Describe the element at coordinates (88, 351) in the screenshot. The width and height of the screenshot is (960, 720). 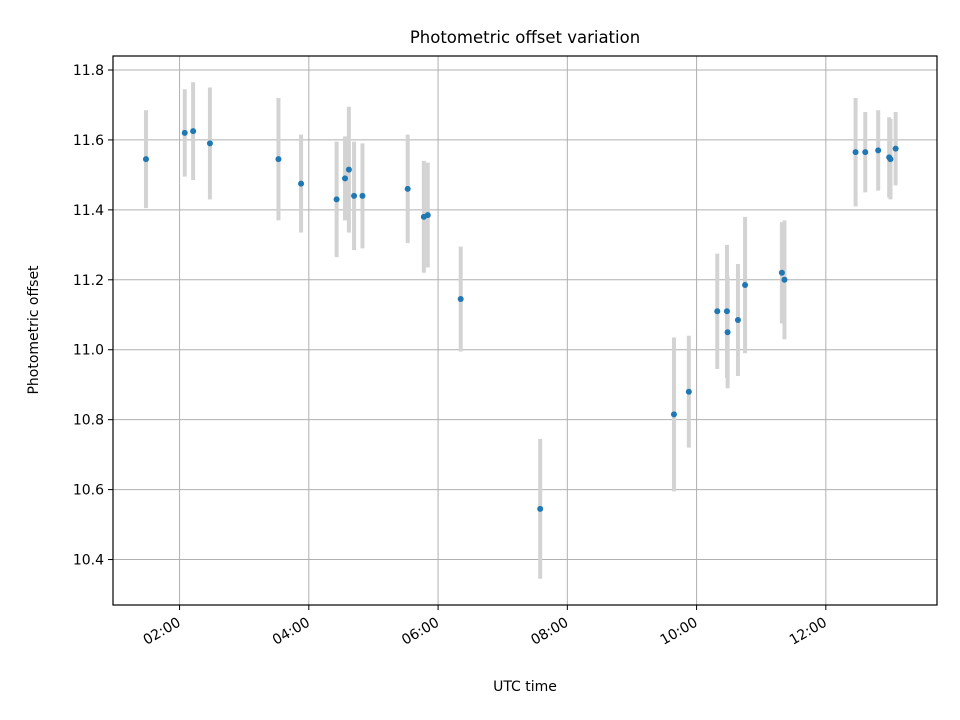
I see `y-tick-label: 11.0` at that location.